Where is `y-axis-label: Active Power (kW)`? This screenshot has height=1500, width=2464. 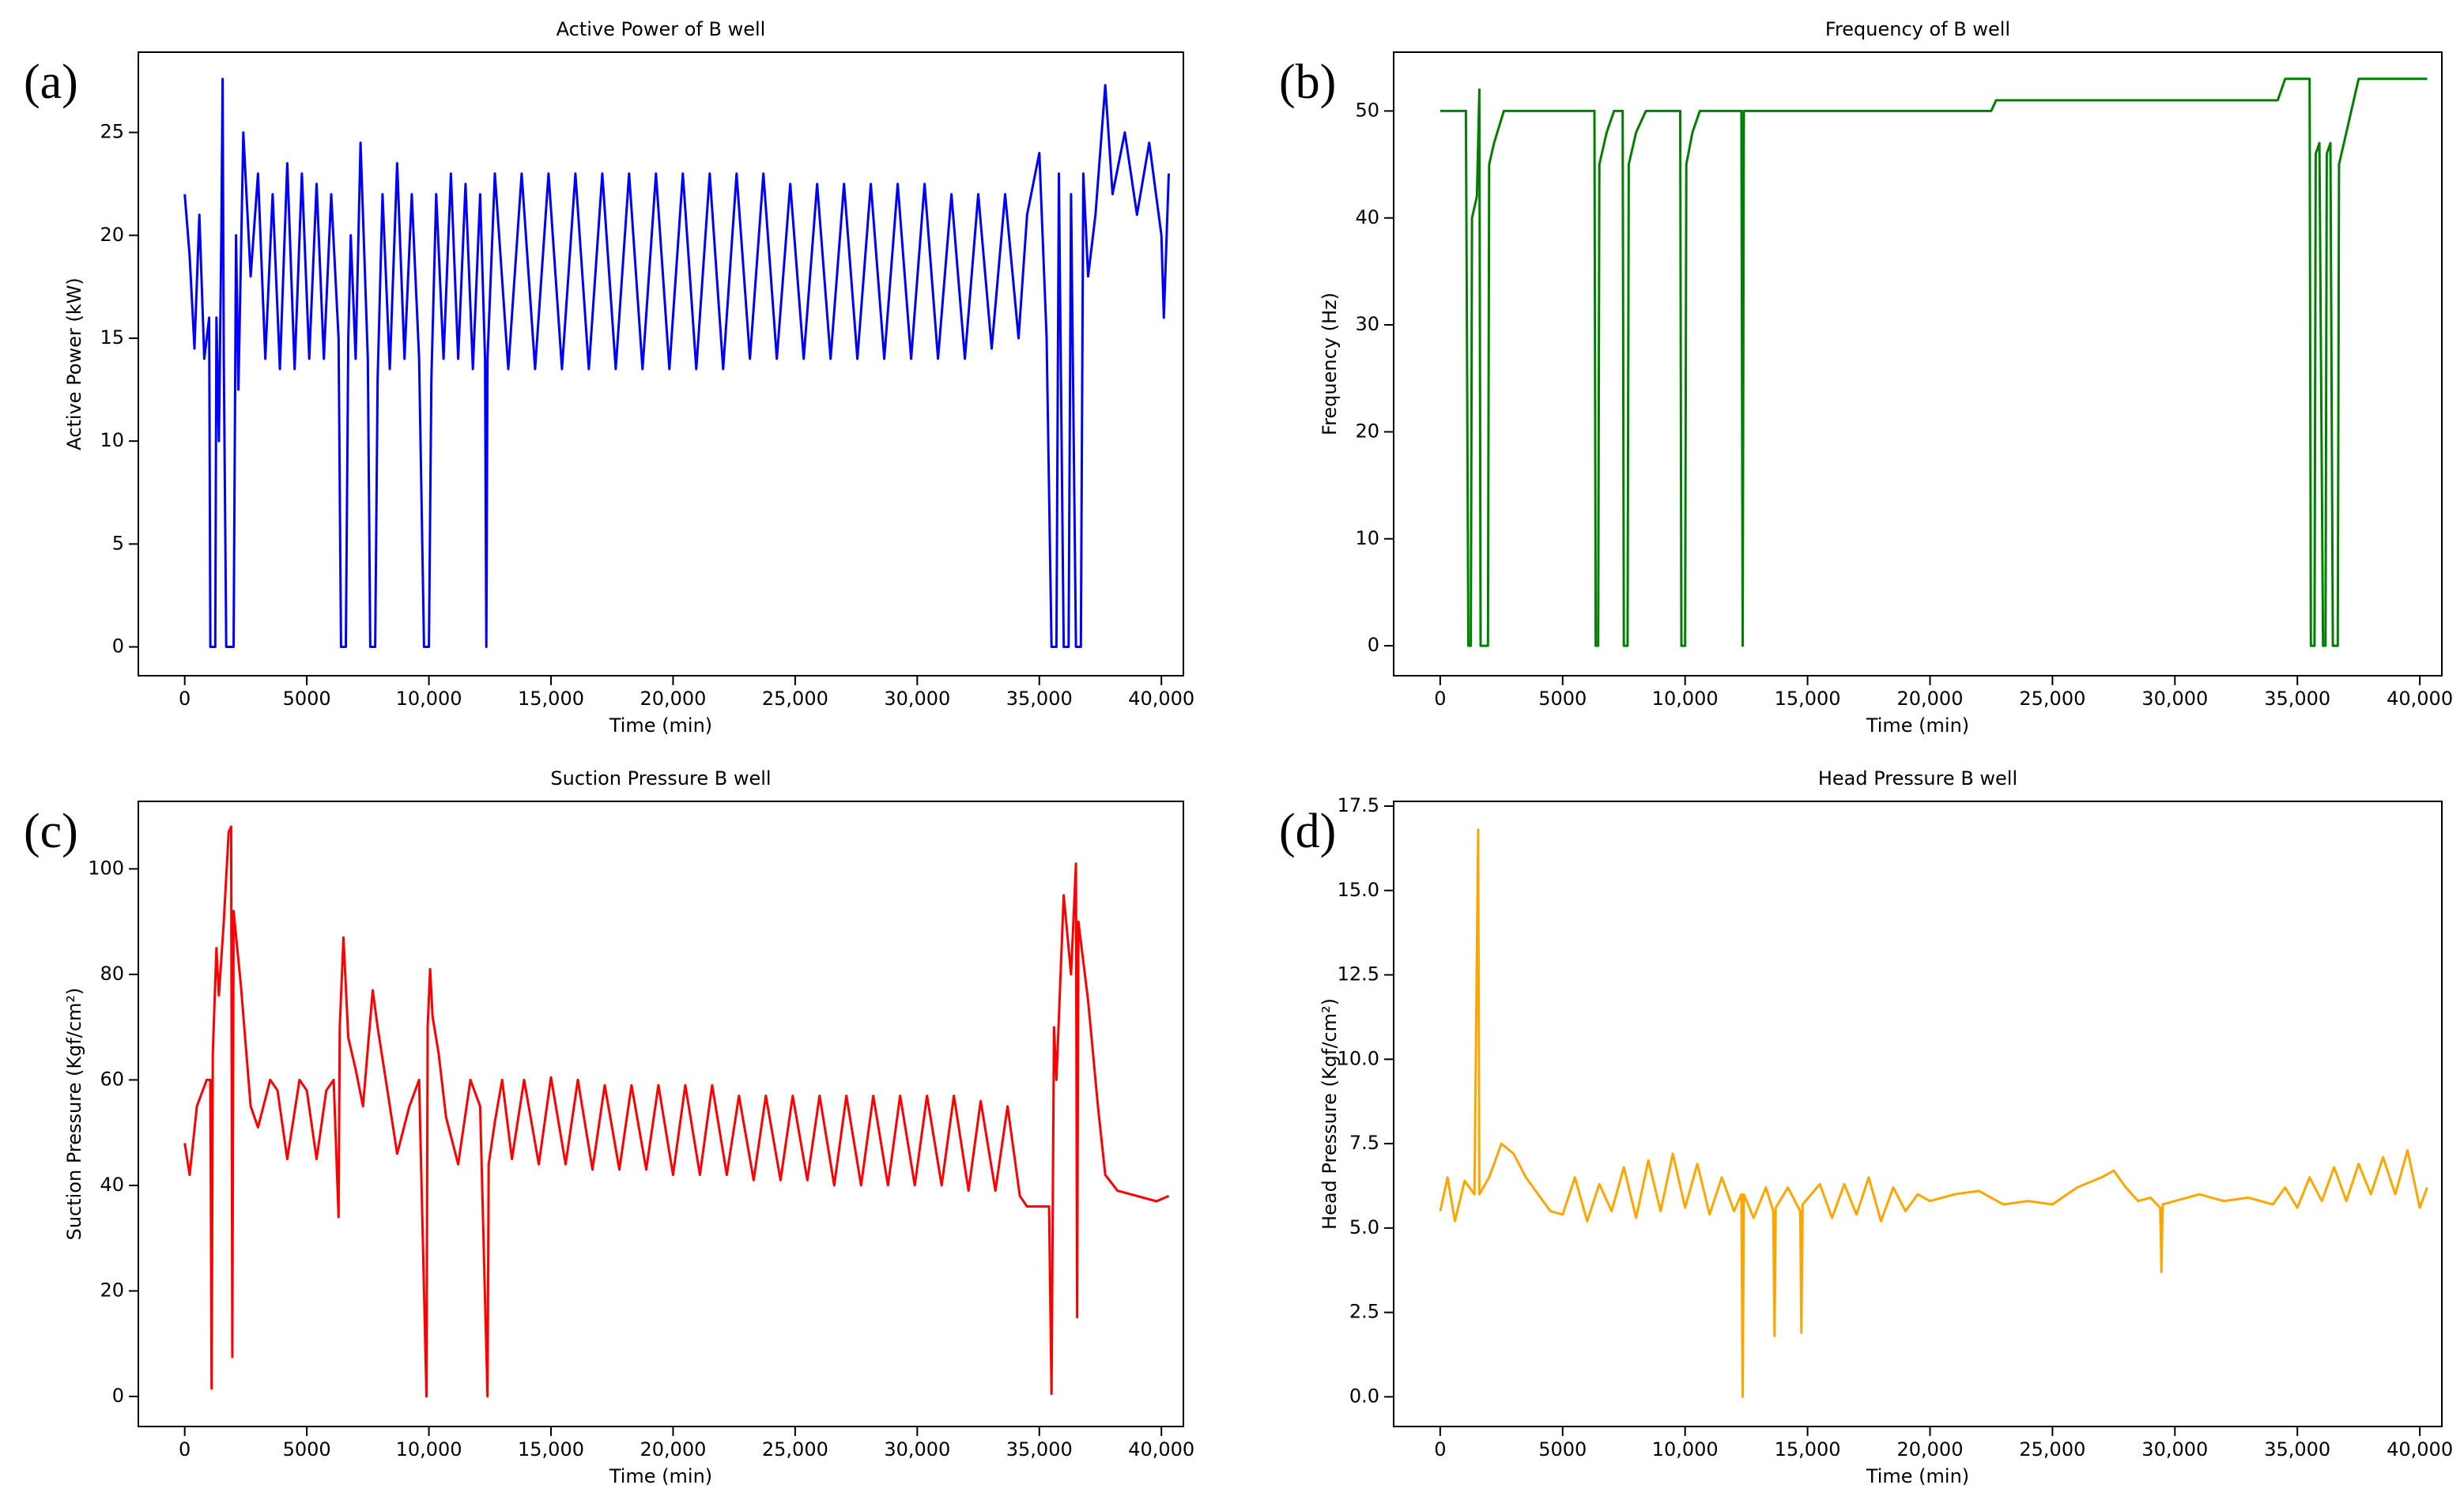
y-axis-label: Active Power (kW) is located at coordinates (74, 364).